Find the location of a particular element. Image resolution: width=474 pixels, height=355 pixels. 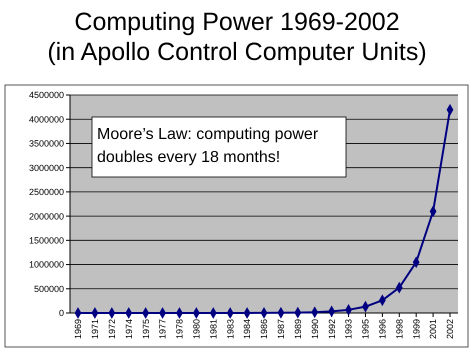

x-tick-label: 1996 is located at coordinates (383, 329).